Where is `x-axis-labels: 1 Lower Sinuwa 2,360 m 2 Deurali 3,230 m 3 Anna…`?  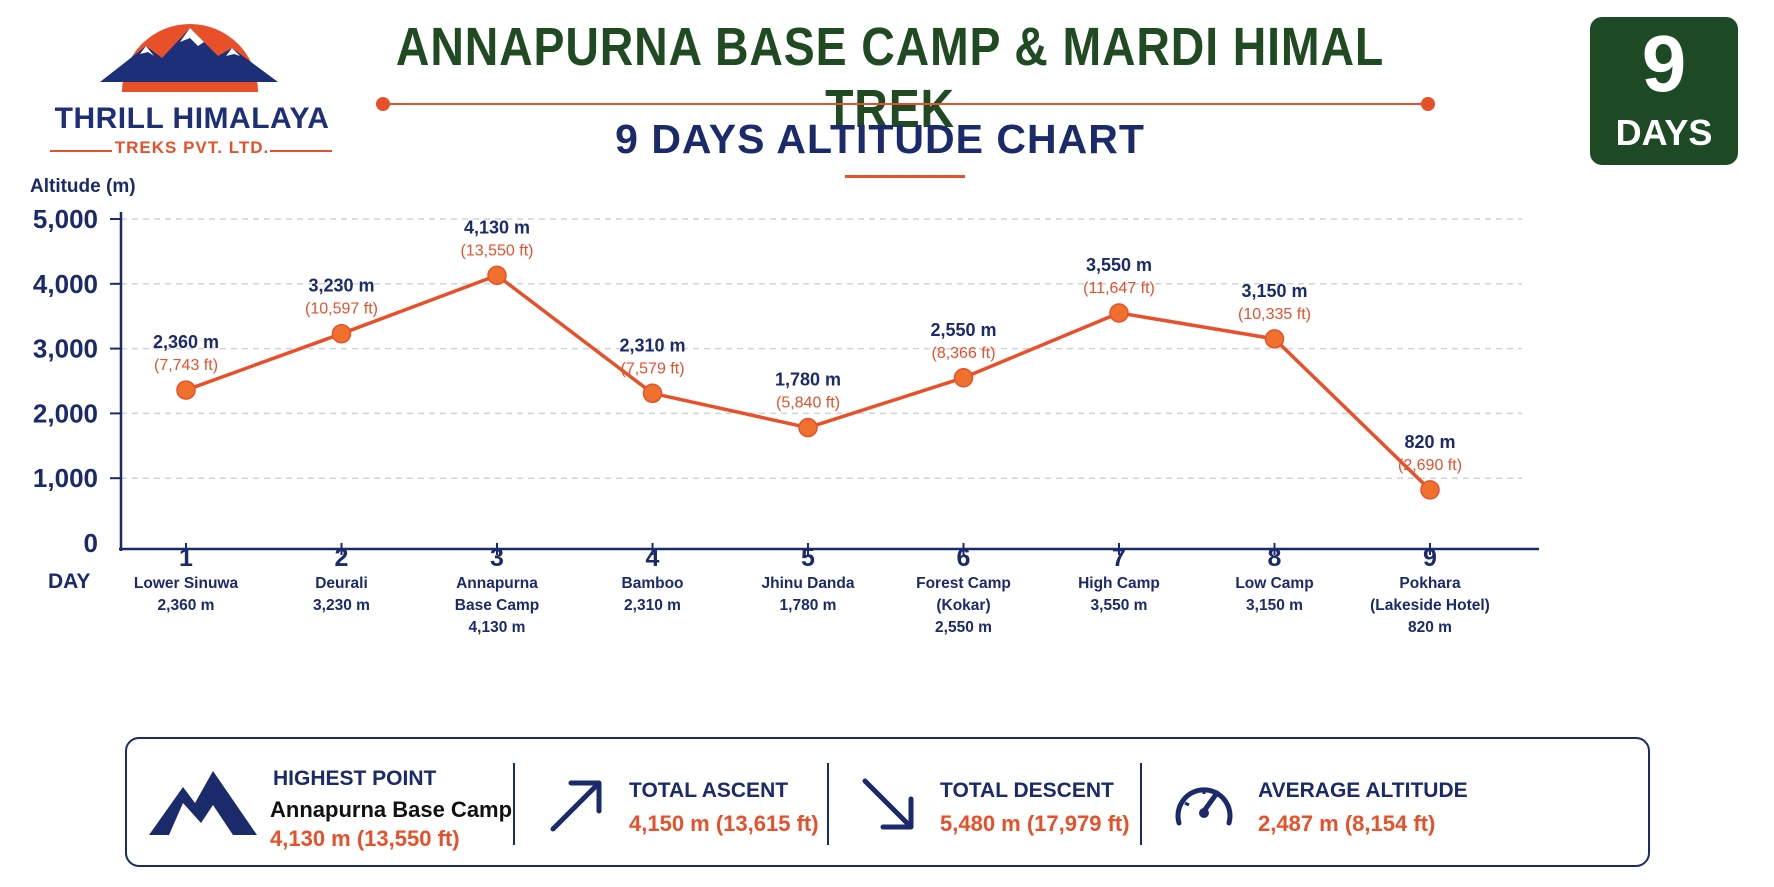 x-axis-labels: 1 Lower Sinuwa 2,360 m 2 Deurali 3,230 m 3 Anna… is located at coordinates (812, 589).